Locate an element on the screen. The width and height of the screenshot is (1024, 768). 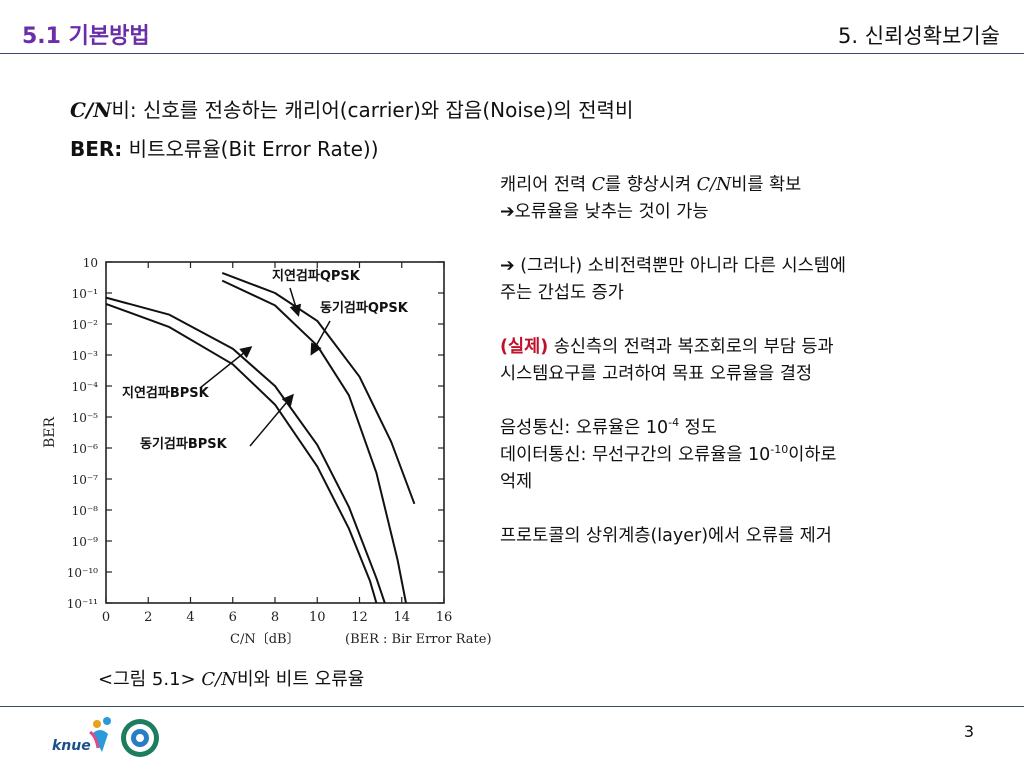
note-text: 이하로 is located at coordinates (812, 455).